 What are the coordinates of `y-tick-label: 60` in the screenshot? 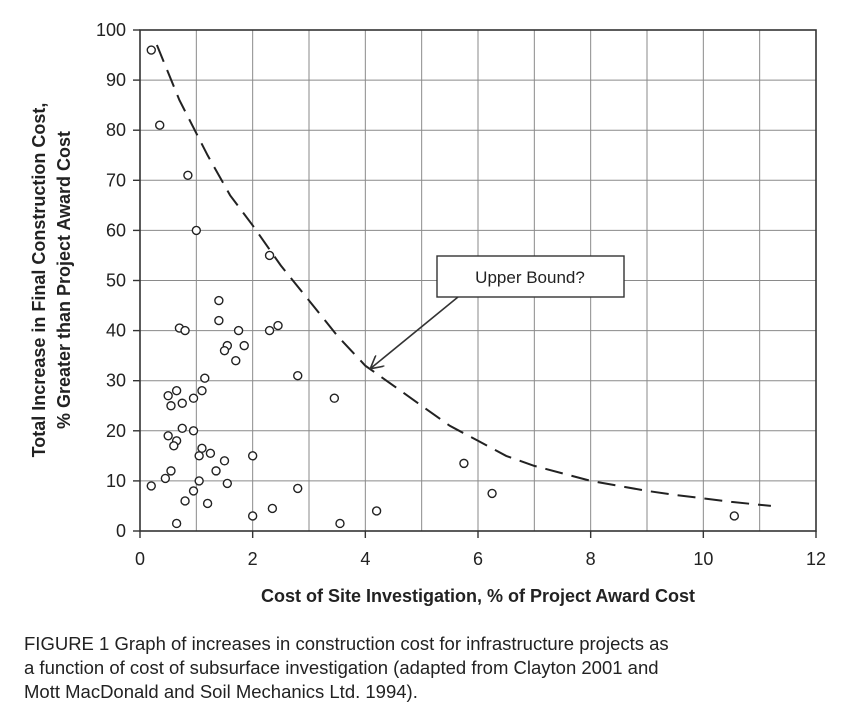 It's located at (116, 230).